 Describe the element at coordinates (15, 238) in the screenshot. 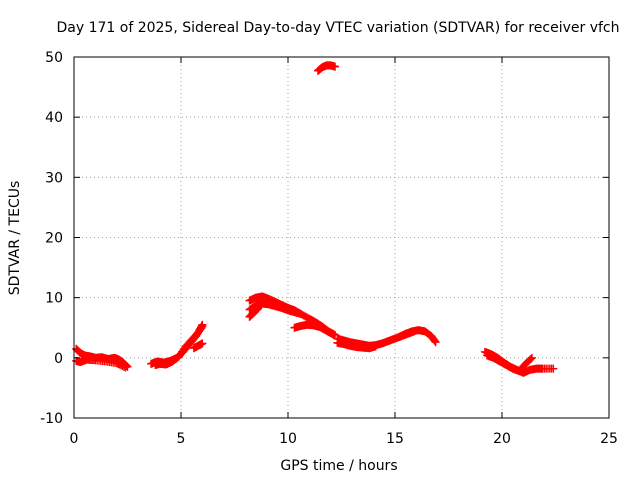

I see `y-axis-label: SDTVAR / TECUs` at that location.